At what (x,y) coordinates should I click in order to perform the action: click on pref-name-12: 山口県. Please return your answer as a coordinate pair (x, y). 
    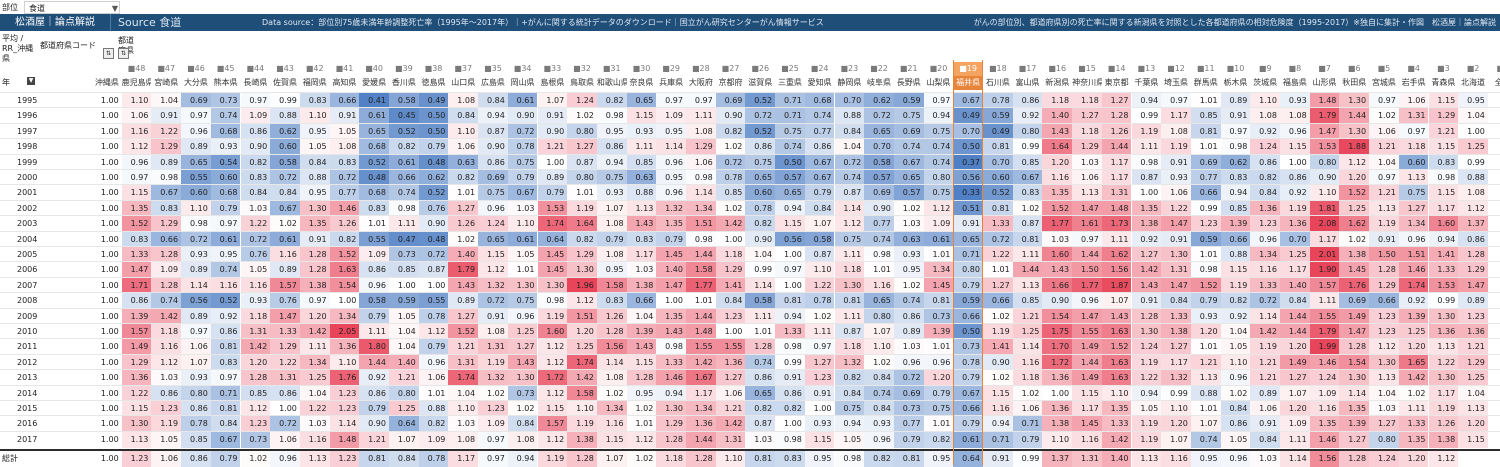
    Looking at the image, I should click on (463, 82).